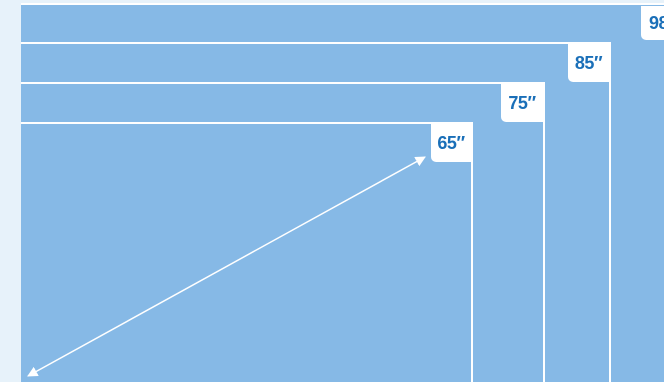 Image resolution: width=664 pixels, height=382 pixels. I want to click on size-label-75: 75″, so click(522, 103).